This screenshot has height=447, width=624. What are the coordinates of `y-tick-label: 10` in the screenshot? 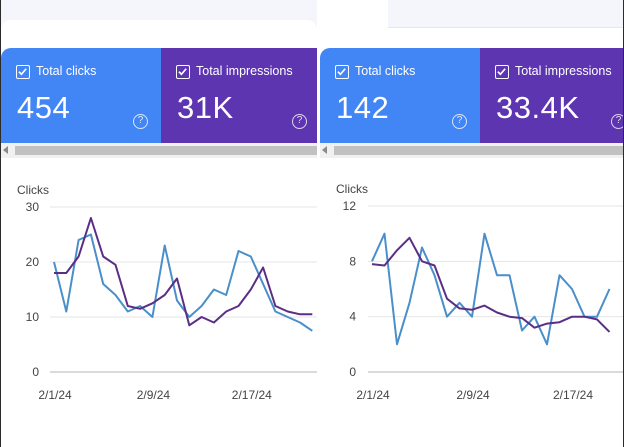 It's located at (33, 317).